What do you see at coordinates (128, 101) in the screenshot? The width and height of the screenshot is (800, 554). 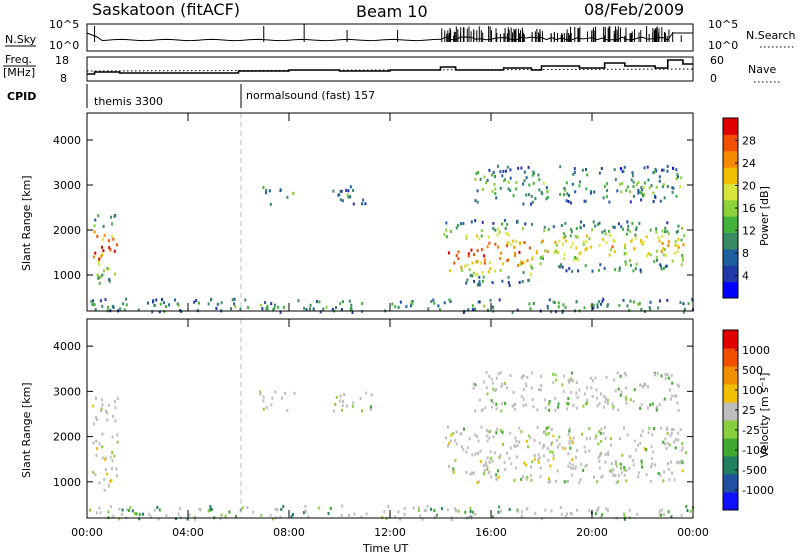 I see `cpid-segment-1: themis 3300` at bounding box center [128, 101].